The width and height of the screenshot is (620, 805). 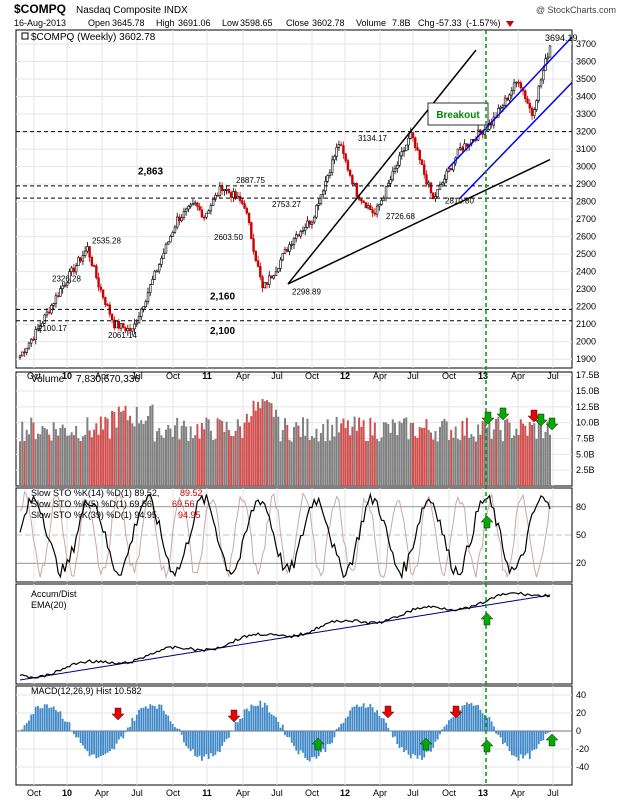 I want to click on volume-y-tick: 17.5B, so click(x=588, y=375).